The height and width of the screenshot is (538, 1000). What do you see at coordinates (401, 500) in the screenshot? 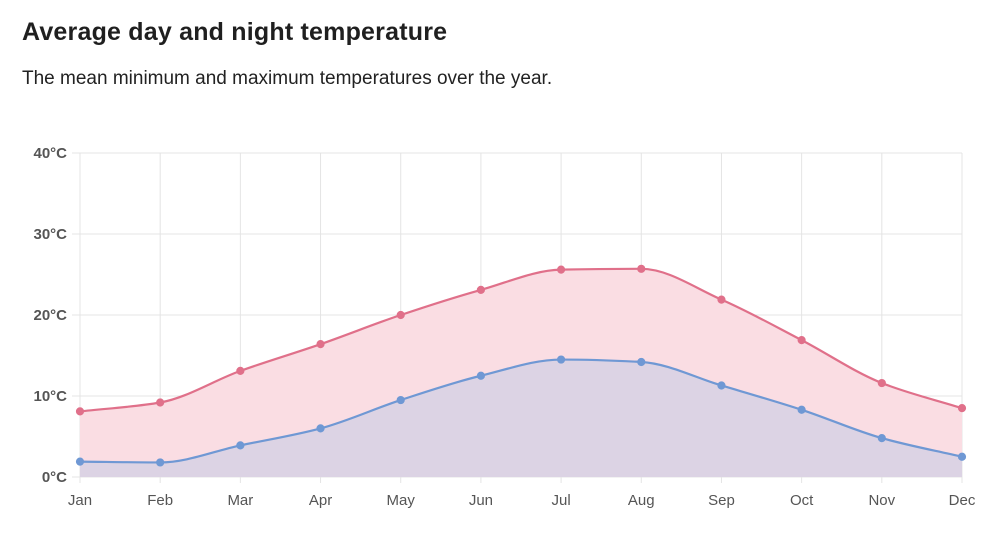
I see `x-tick-label: May` at bounding box center [401, 500].